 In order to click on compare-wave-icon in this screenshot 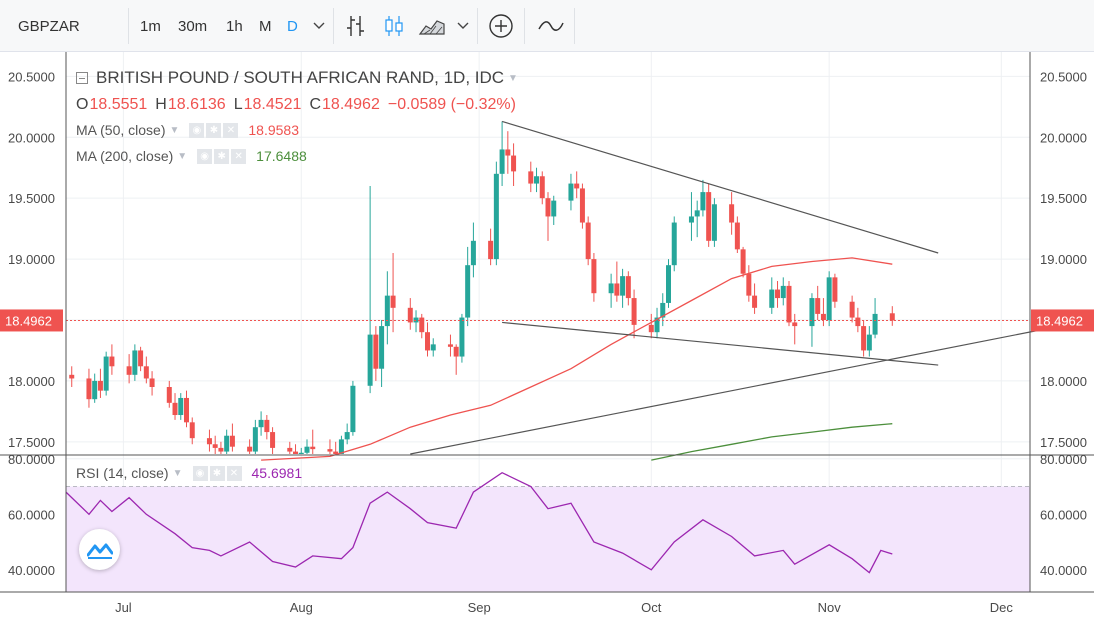, I will do `click(551, 26)`.